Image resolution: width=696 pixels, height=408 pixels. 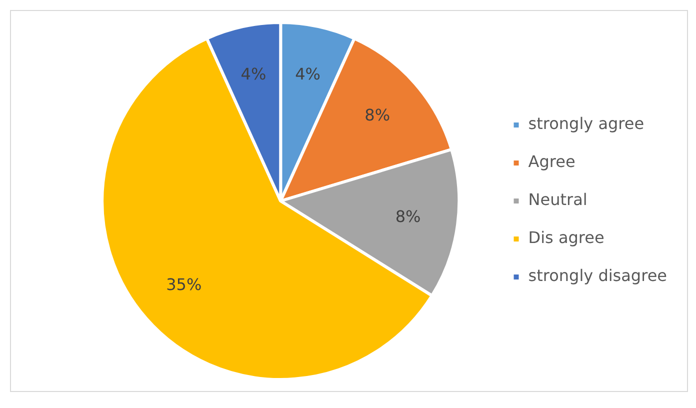 What do you see at coordinates (566, 238) in the screenshot?
I see `legend-label: Dis agree` at bounding box center [566, 238].